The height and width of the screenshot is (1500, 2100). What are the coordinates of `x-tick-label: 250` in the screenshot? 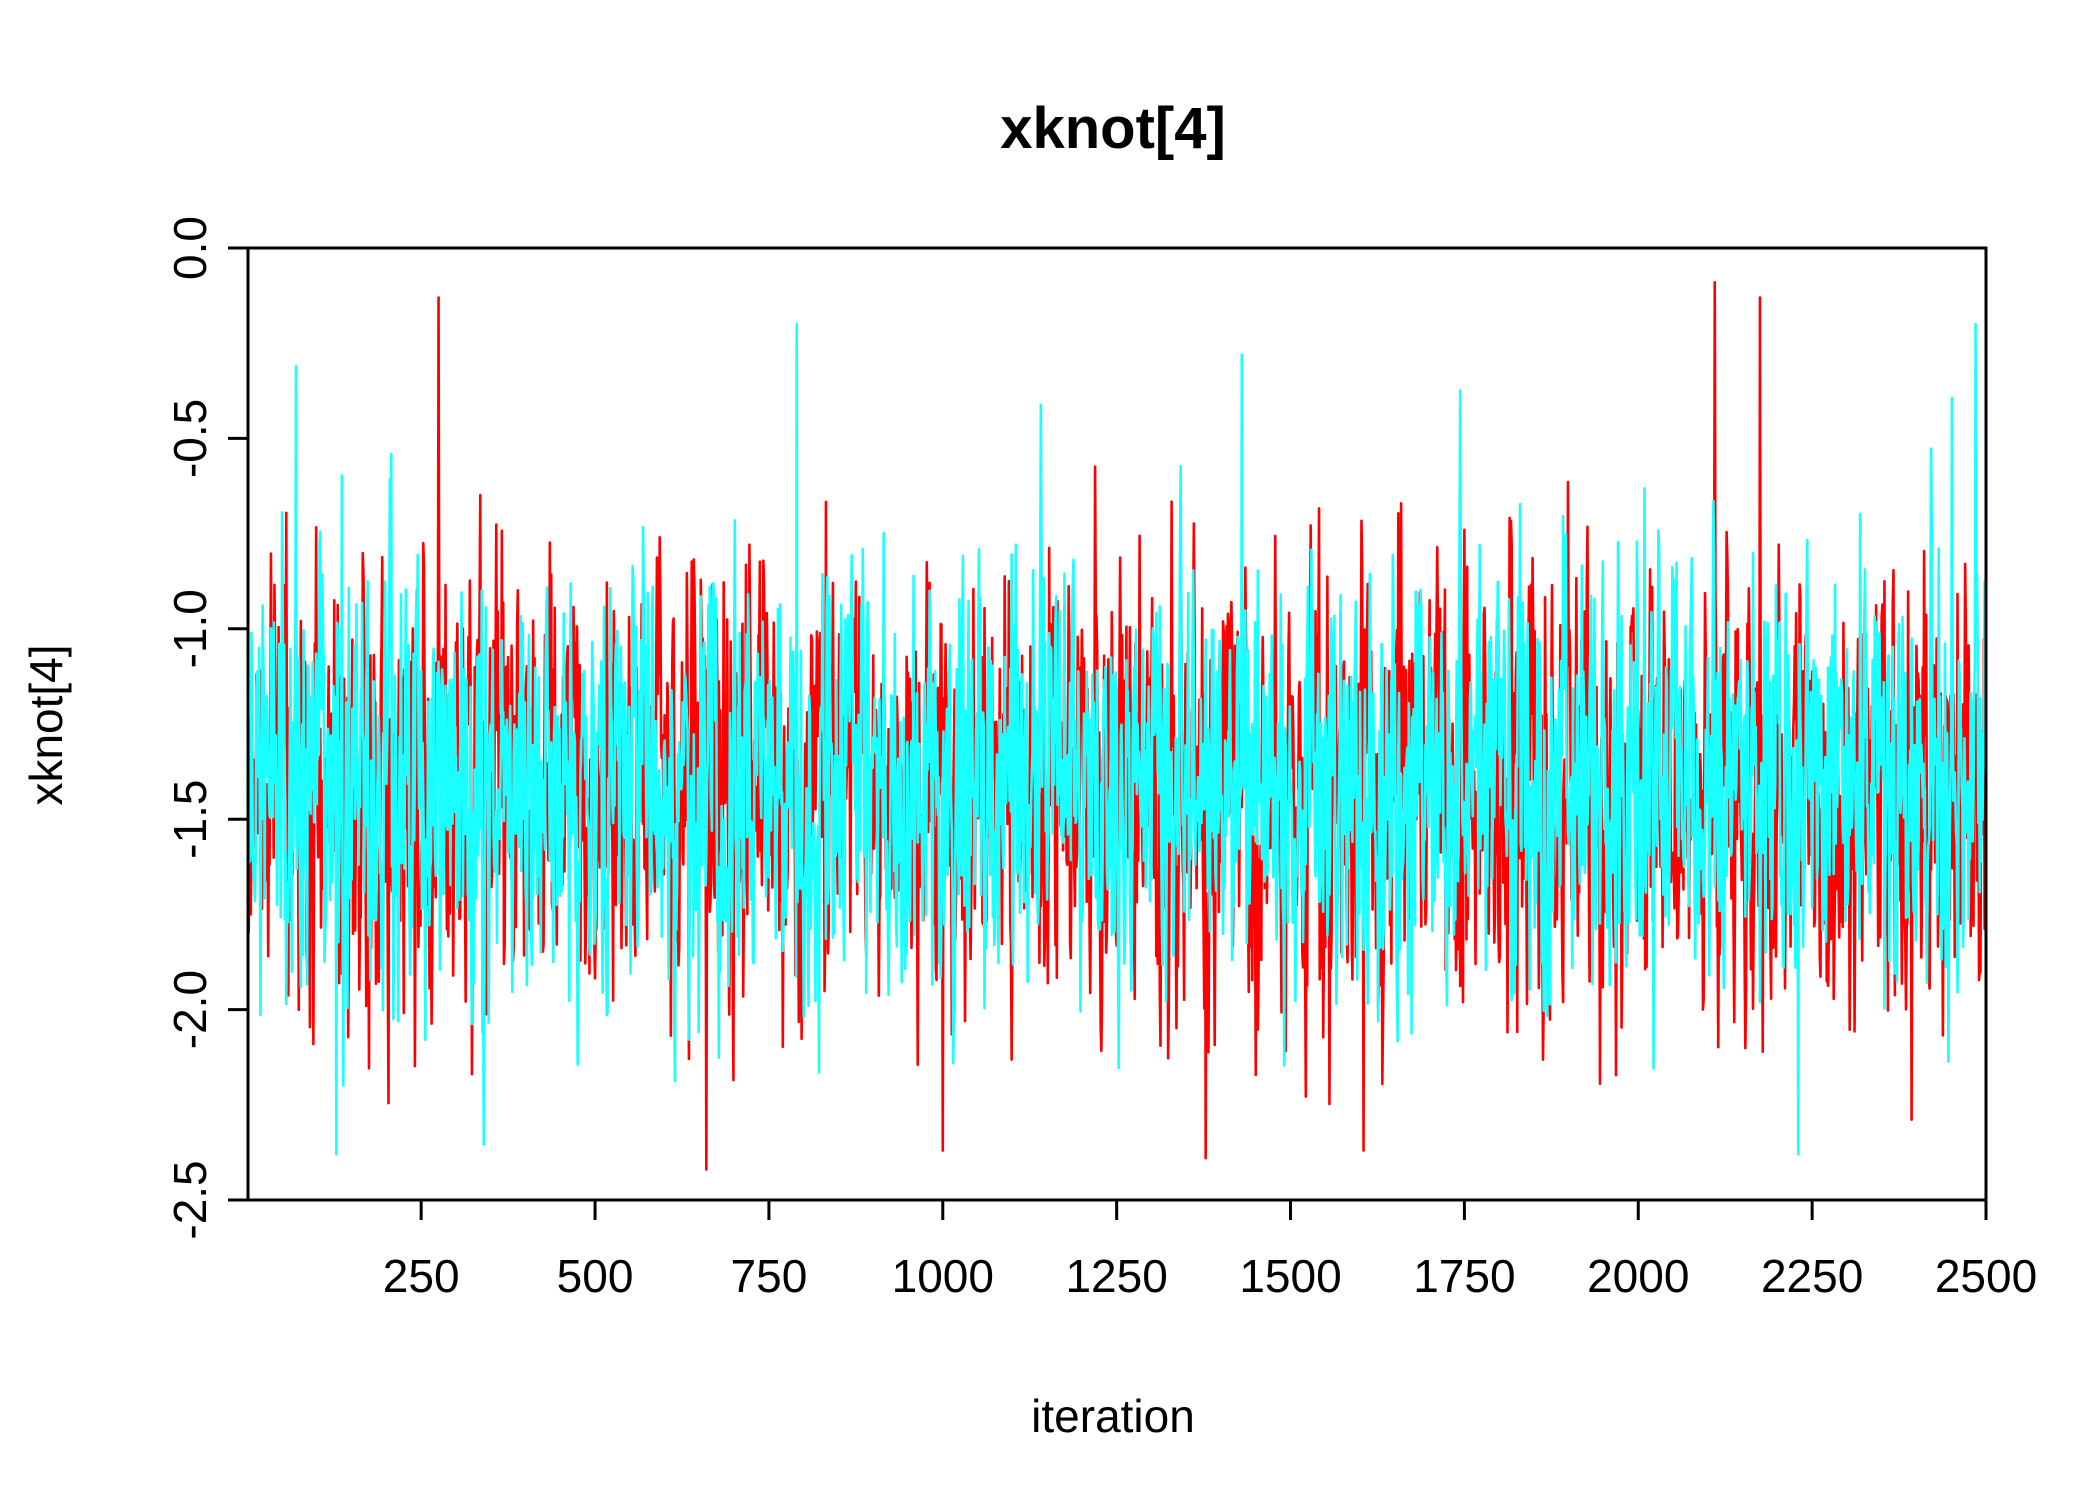 It's located at (421, 1276).